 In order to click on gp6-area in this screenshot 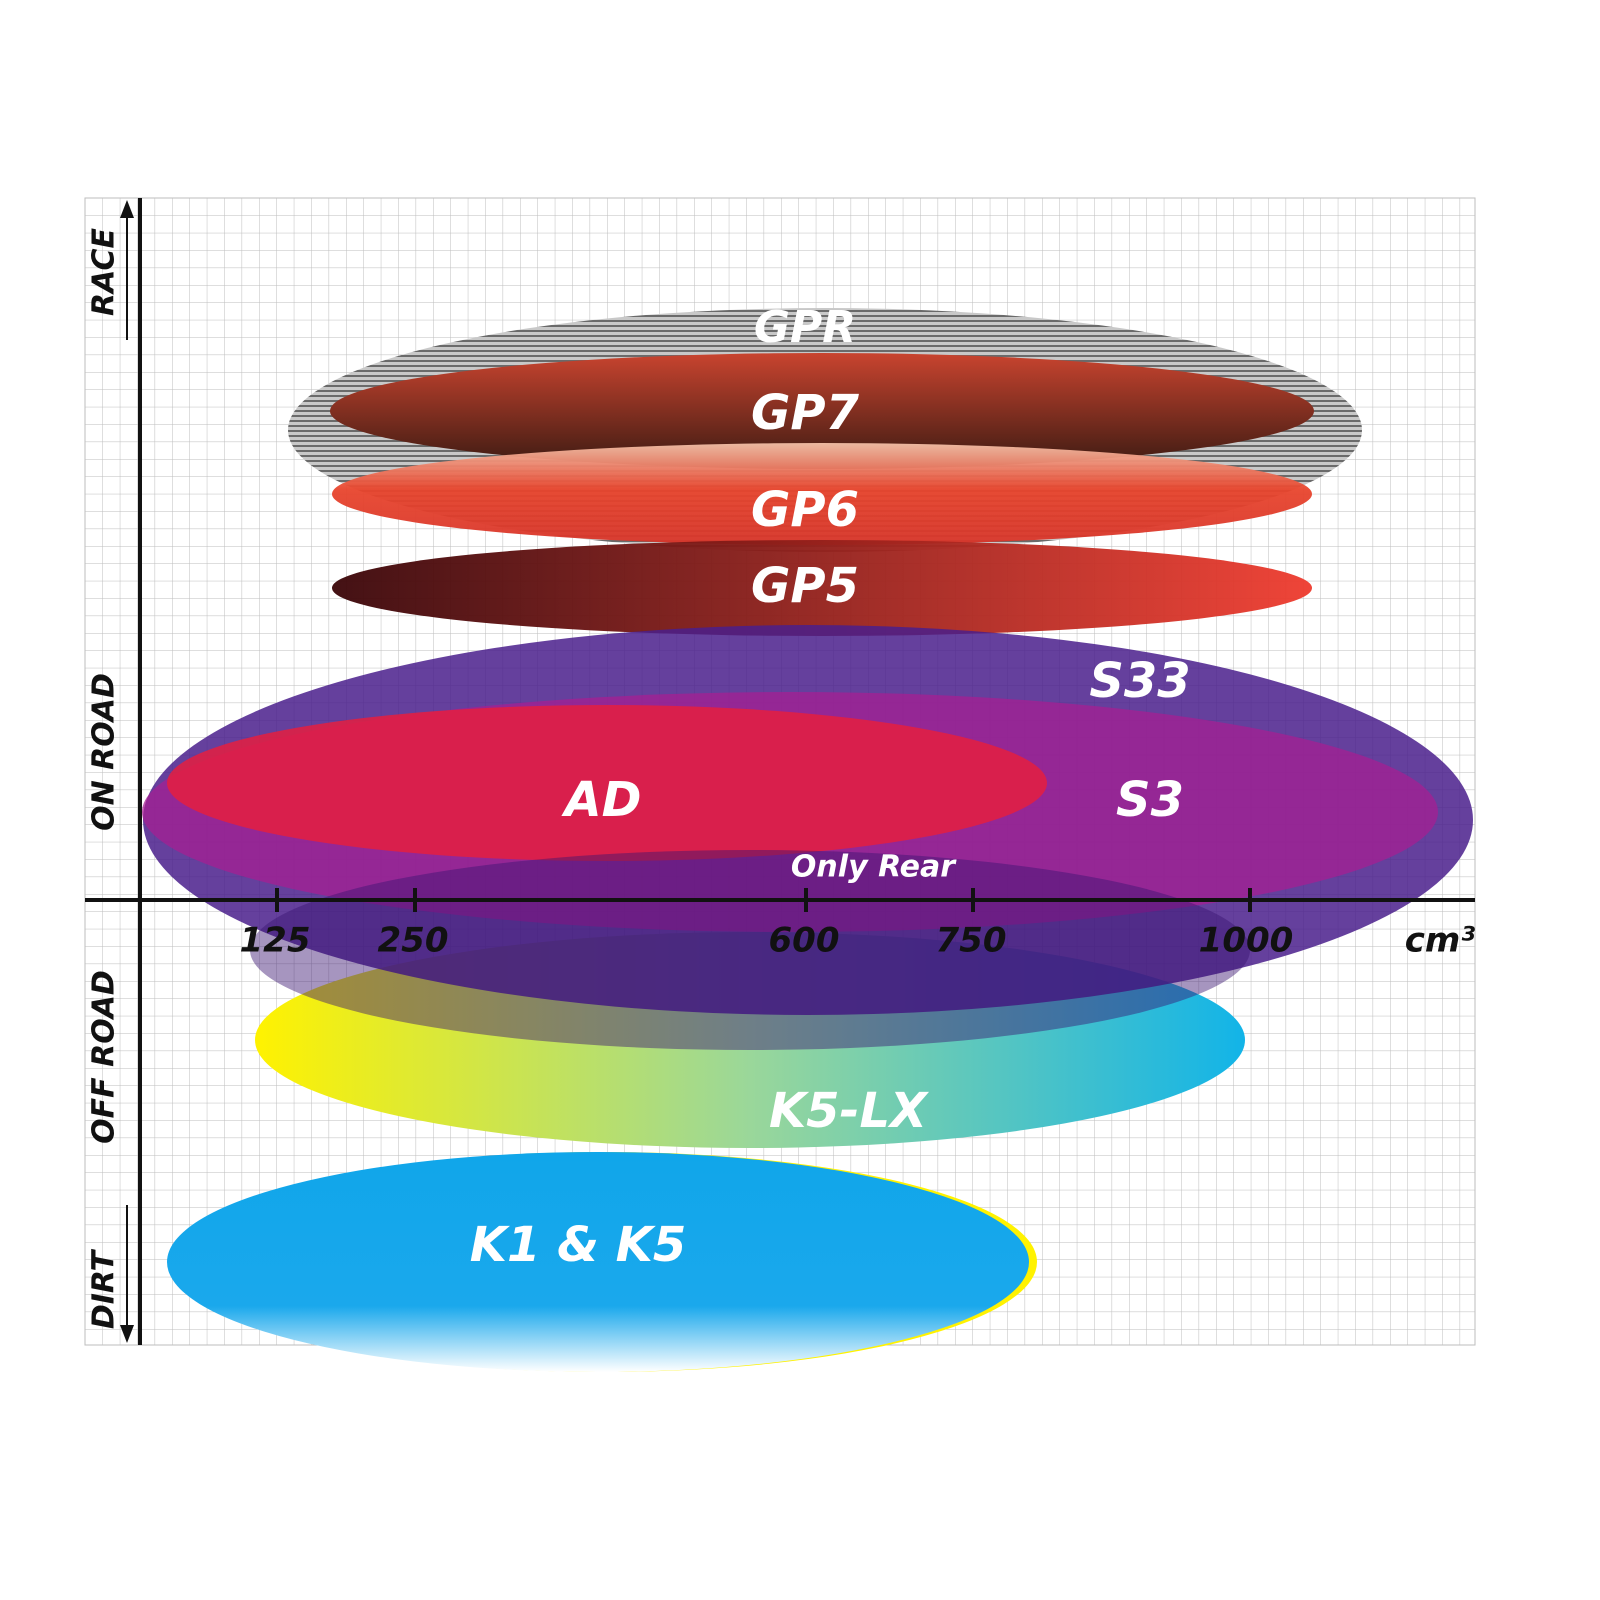, I will do `click(822, 494)`.